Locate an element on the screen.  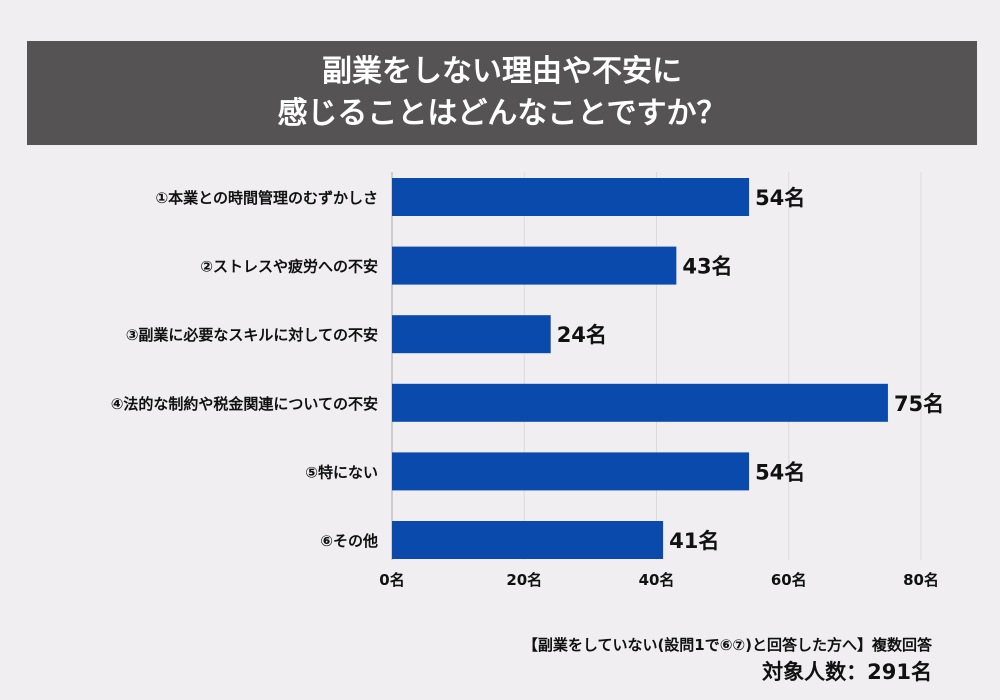
x-tick-label: 20名 is located at coordinates (524, 580).